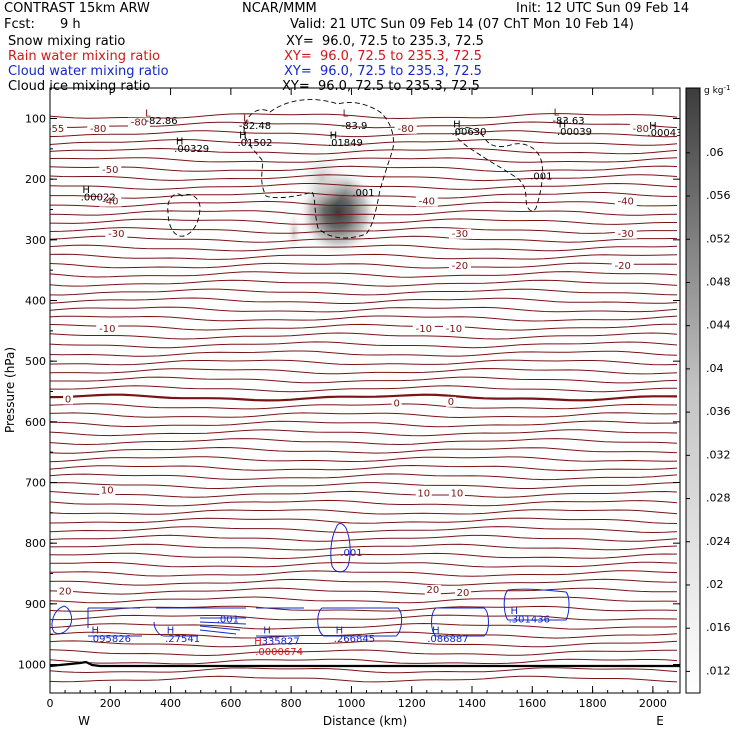 The image size is (740, 740). What do you see at coordinates (718, 498) in the screenshot?
I see `colorbar-tick-label: .028` at bounding box center [718, 498].